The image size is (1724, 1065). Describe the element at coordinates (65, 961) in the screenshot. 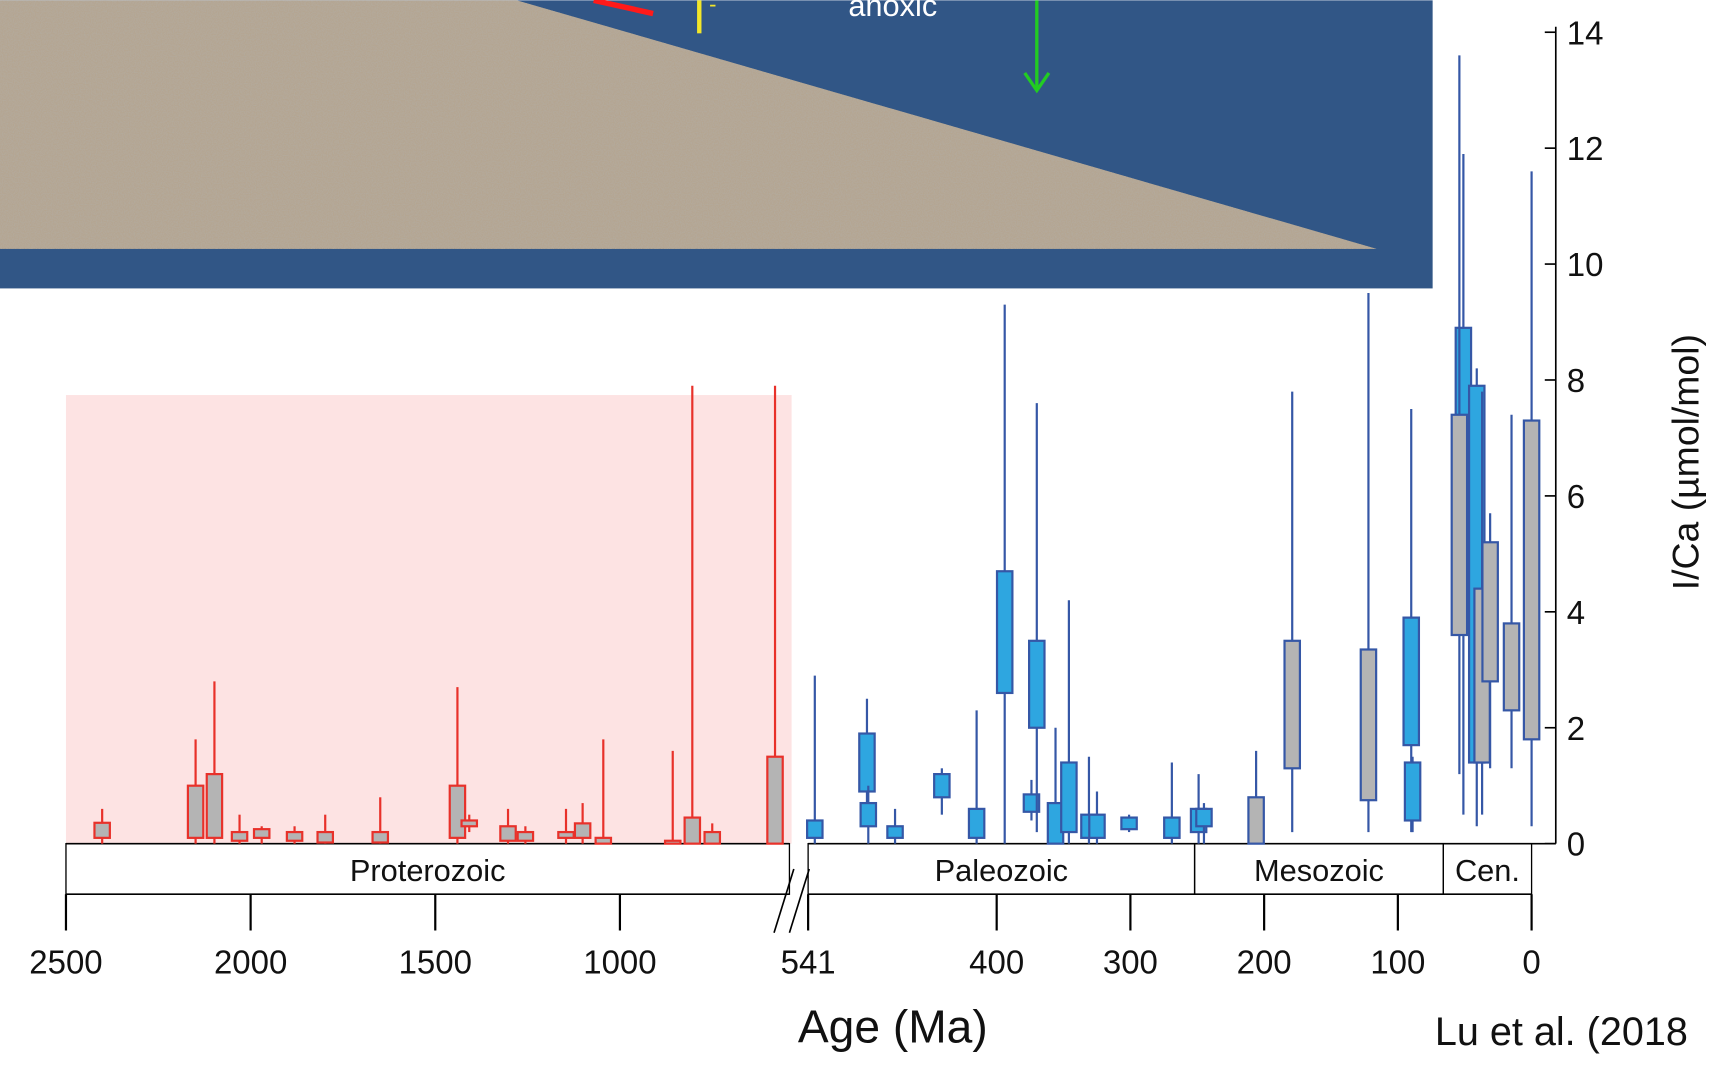

I see `x-tick-label: 2500` at that location.